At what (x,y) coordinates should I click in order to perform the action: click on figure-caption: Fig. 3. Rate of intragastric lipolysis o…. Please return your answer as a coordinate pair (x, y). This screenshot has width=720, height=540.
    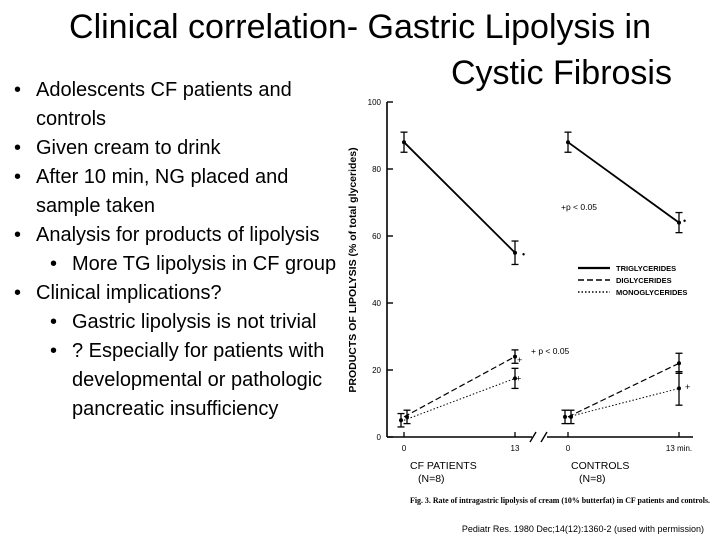
    Looking at the image, I should click on (560, 500).